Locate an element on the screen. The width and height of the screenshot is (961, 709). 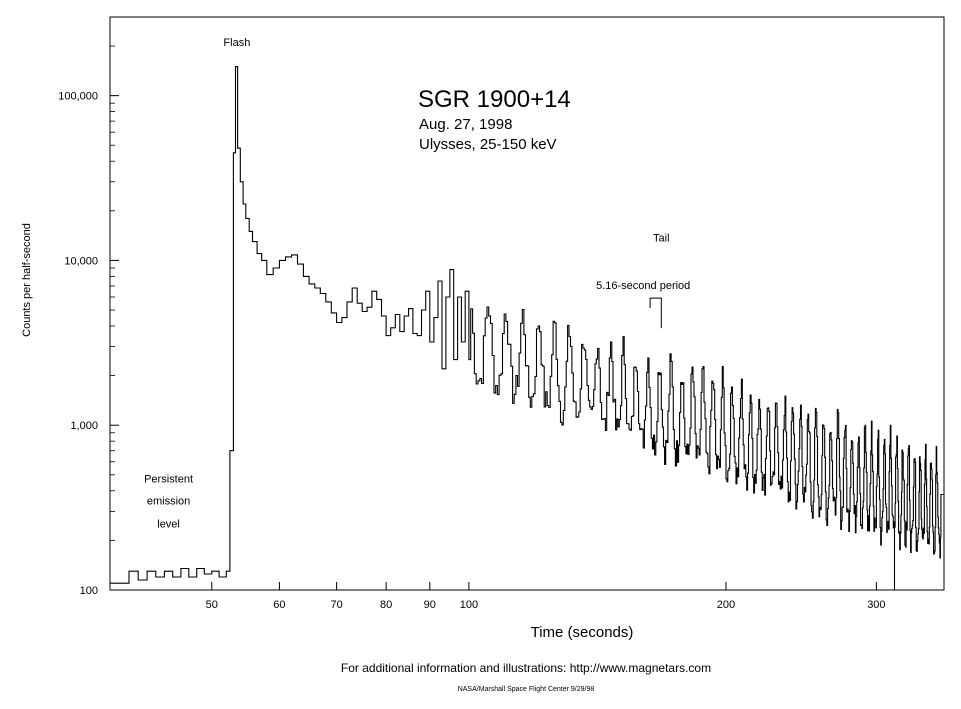
chart-subtitle-date: Aug. 27, 1998 is located at coordinates (465, 124).